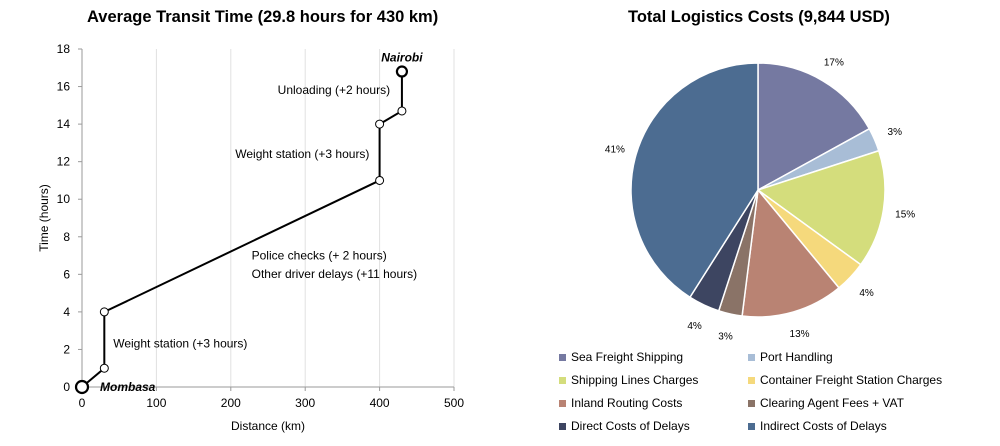 This screenshot has width=1000, height=446. Describe the element at coordinates (64, 199) in the screenshot. I see `y-tick-label: 10` at that location.